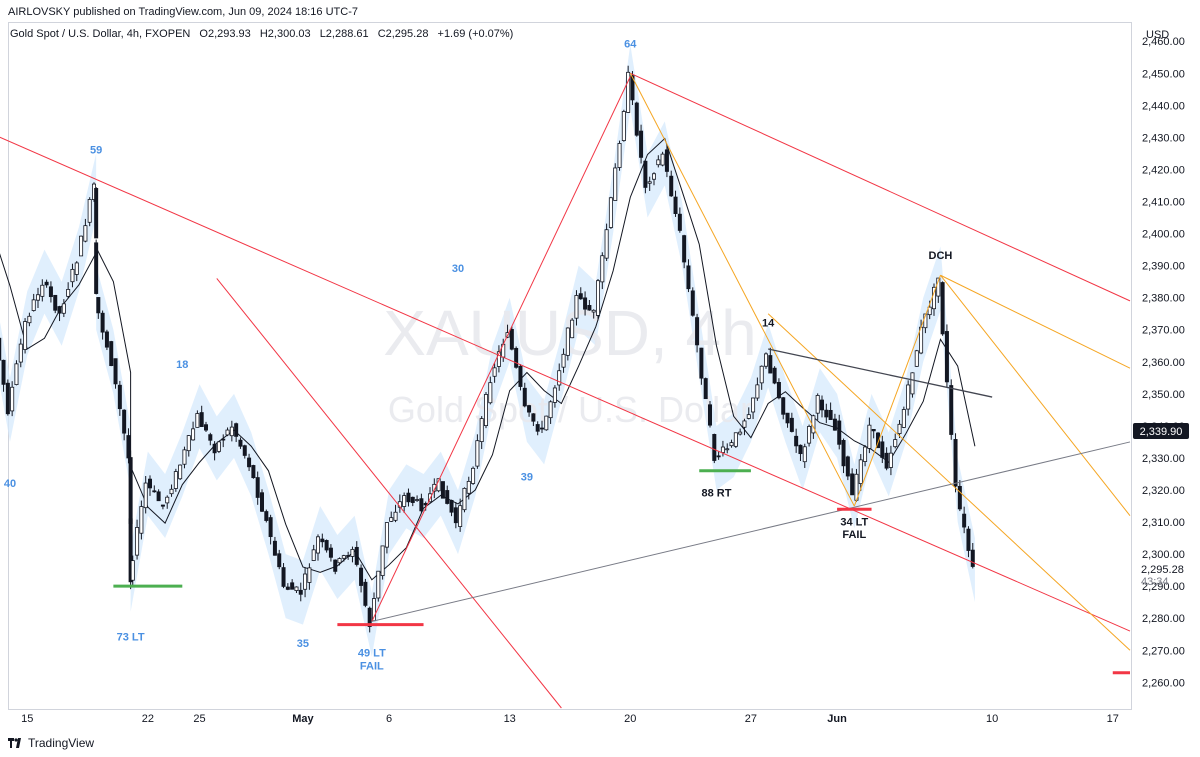 This screenshot has width=1200, height=757. Describe the element at coordinates (1163, 267) in the screenshot. I see `y-tick-label: 2,390.00` at that location.